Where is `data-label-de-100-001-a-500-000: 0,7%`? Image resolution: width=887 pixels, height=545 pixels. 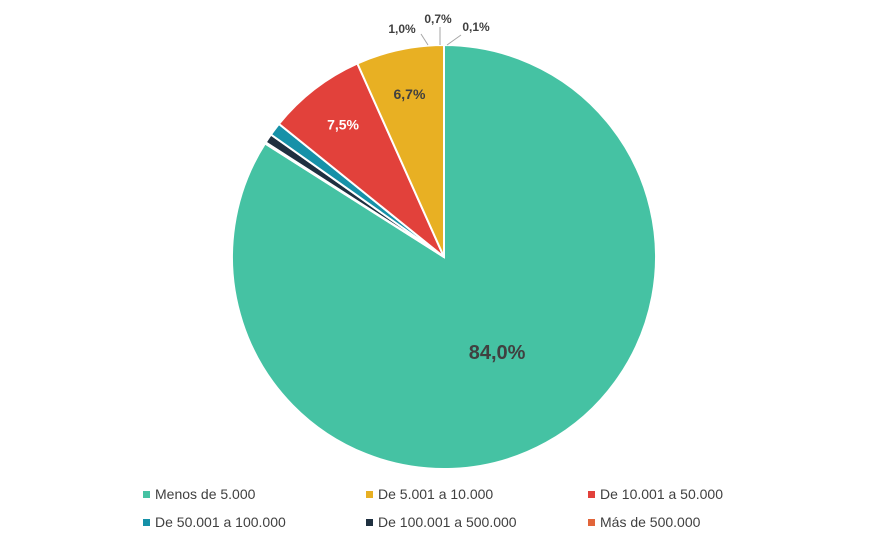 data-label-de-100-001-a-500-000: 0,7% is located at coordinates (438, 19).